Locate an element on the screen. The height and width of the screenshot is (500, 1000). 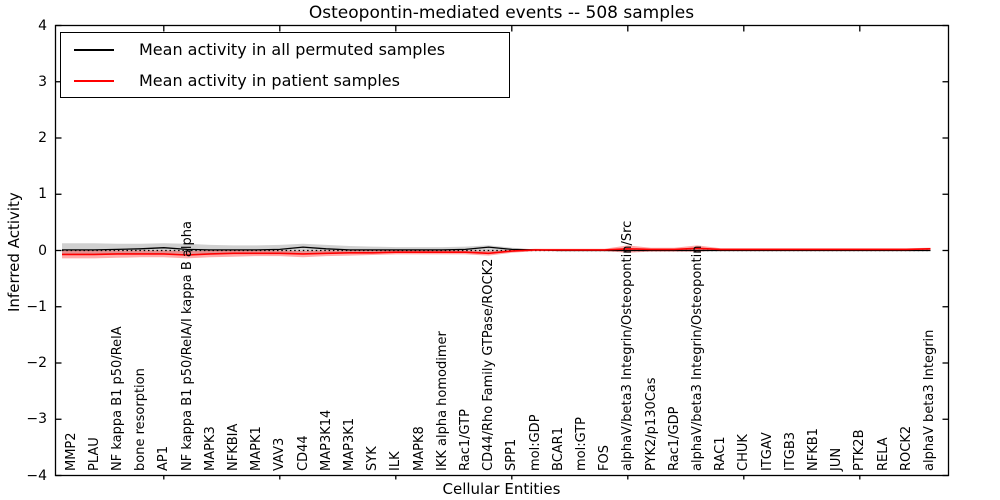
y-tick-label: 2 is located at coordinates (42, 138).